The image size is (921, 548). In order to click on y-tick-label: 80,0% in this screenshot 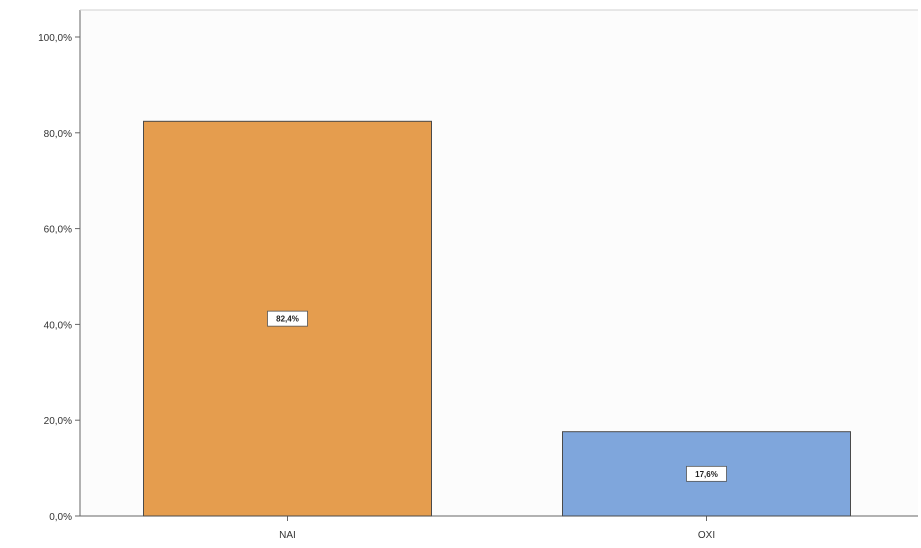, I will do `click(58, 134)`.